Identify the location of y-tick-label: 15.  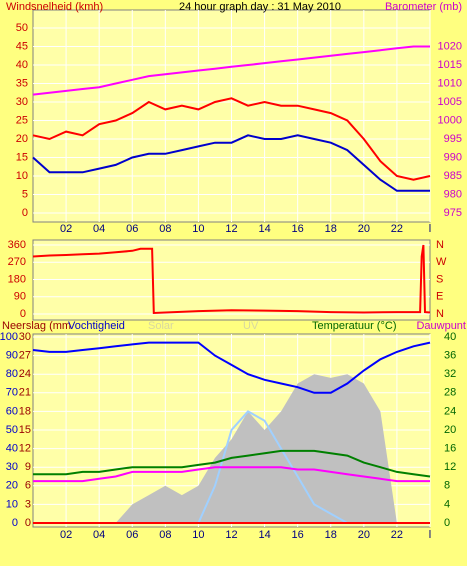
(22, 157).